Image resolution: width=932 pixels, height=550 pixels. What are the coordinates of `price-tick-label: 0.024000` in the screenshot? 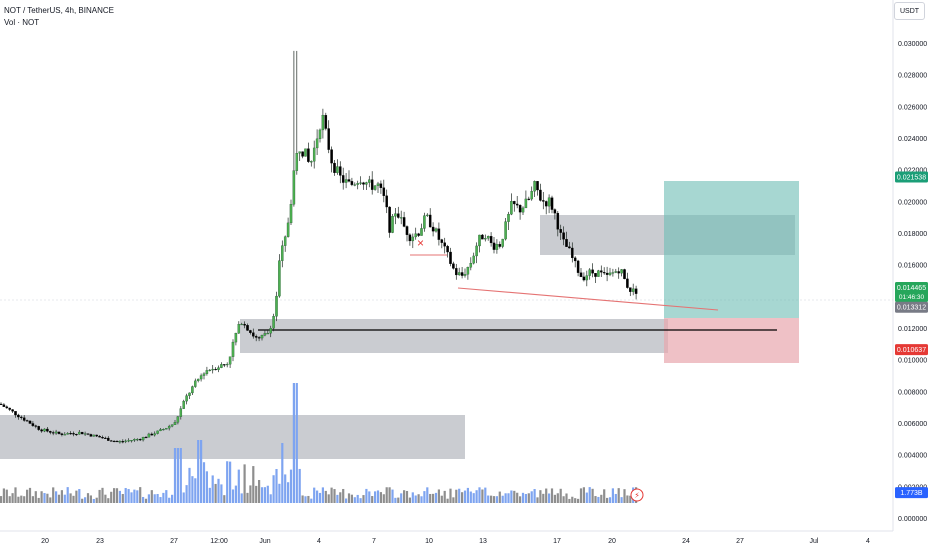 It's located at (912, 139).